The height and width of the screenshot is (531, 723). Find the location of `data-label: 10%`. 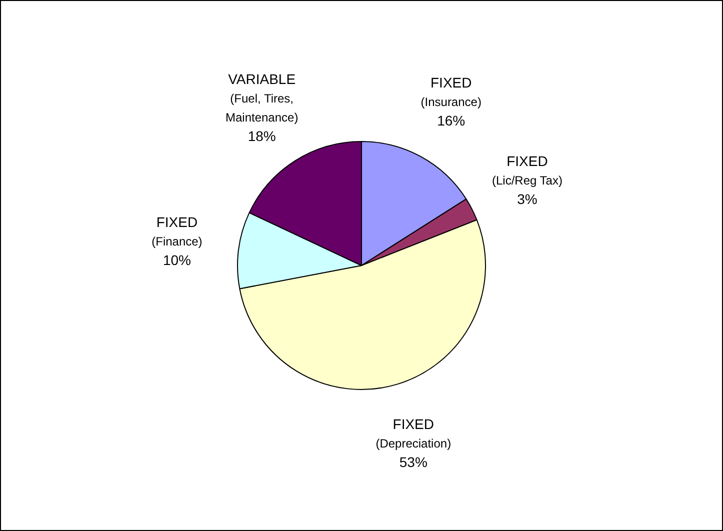

data-label: 10% is located at coordinates (176, 260).